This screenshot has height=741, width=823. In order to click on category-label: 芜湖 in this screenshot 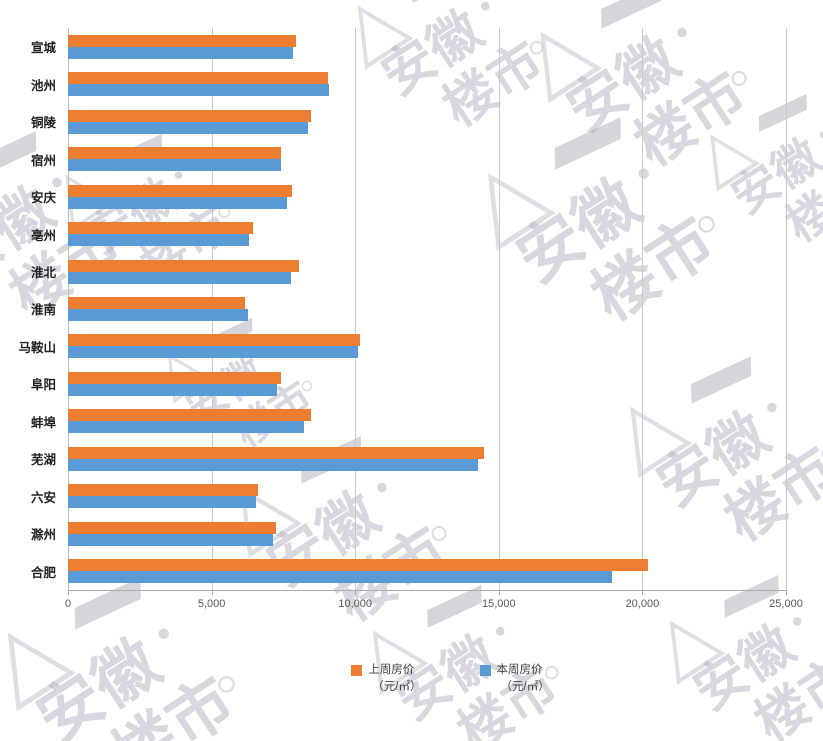, I will do `click(43, 460)`.